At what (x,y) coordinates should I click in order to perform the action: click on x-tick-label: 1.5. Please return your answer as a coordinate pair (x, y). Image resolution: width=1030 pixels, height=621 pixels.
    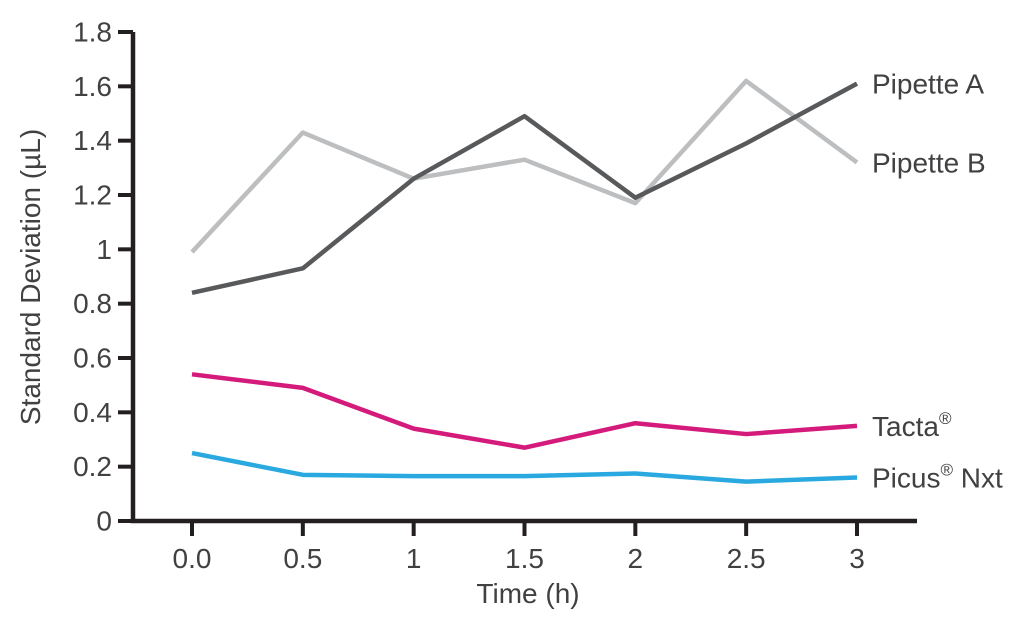
    Looking at the image, I should click on (524, 558).